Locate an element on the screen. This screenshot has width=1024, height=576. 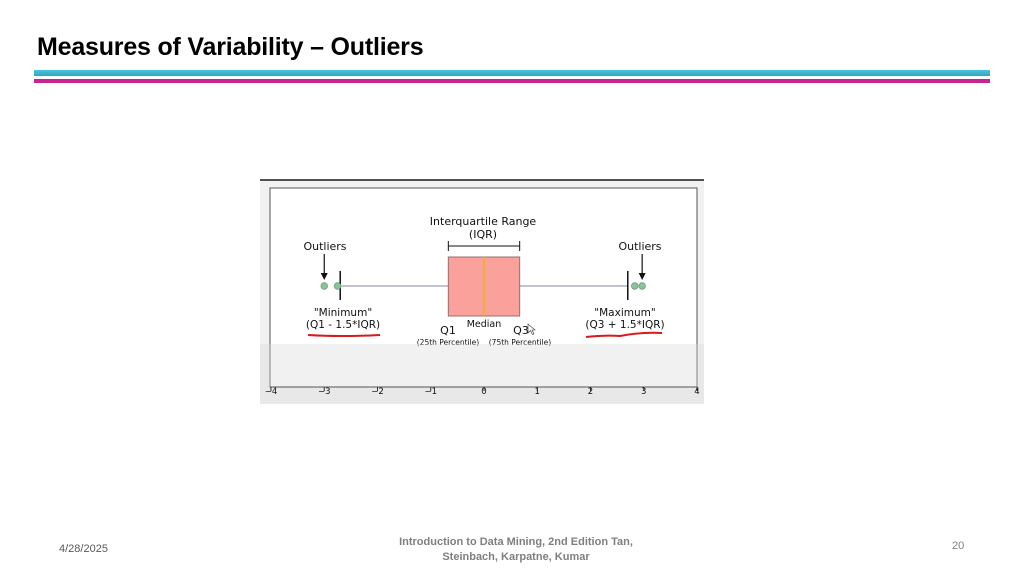
outliers-right-label: Outliers is located at coordinates (639, 246).